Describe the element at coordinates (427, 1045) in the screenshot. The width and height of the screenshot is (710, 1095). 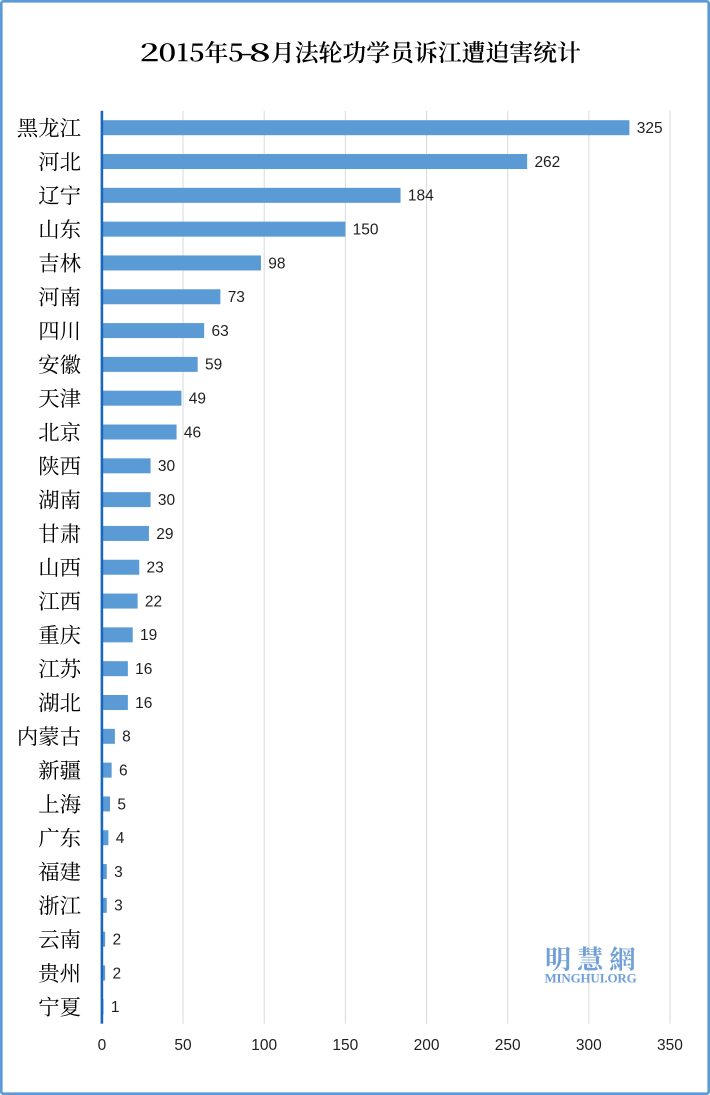
I see `svg-text: 200` at that location.